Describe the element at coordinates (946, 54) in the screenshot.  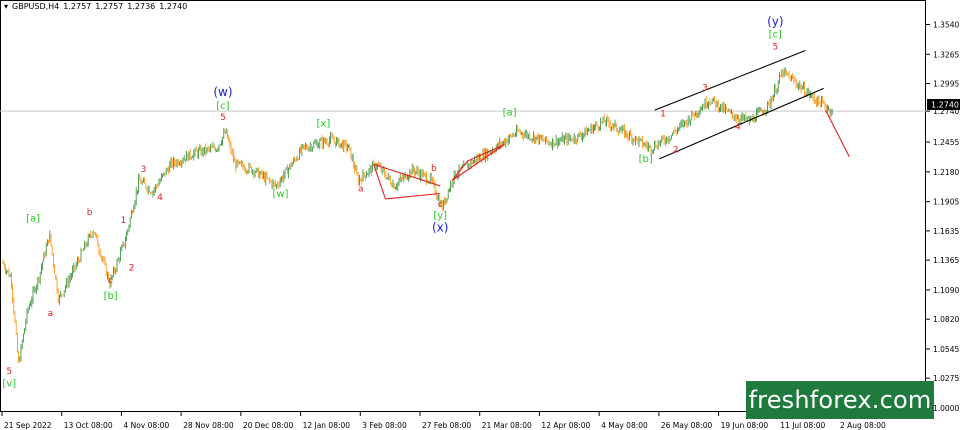
I see `y-tick-label: 1.3265` at that location.